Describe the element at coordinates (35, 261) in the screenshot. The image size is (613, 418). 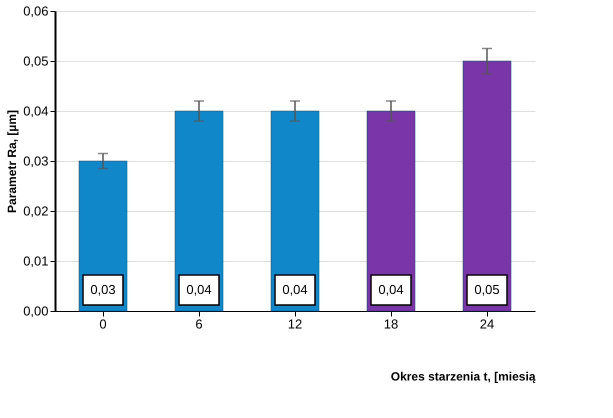
I see `y-tick-label: 0,01` at that location.